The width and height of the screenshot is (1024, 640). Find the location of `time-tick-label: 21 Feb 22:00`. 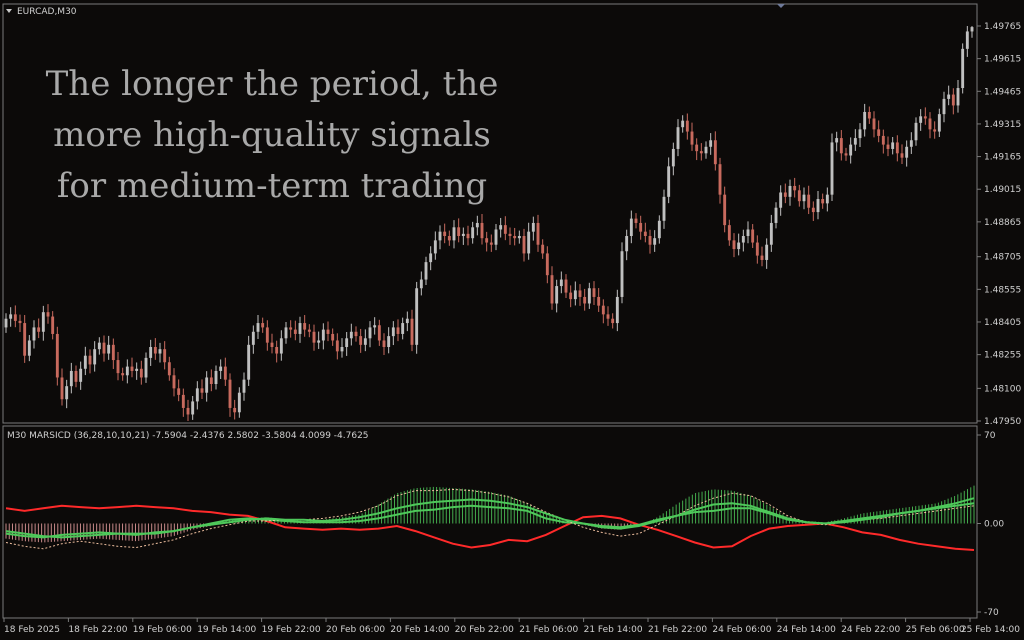

time-tick-label: 21 Feb 22:00 is located at coordinates (677, 630).